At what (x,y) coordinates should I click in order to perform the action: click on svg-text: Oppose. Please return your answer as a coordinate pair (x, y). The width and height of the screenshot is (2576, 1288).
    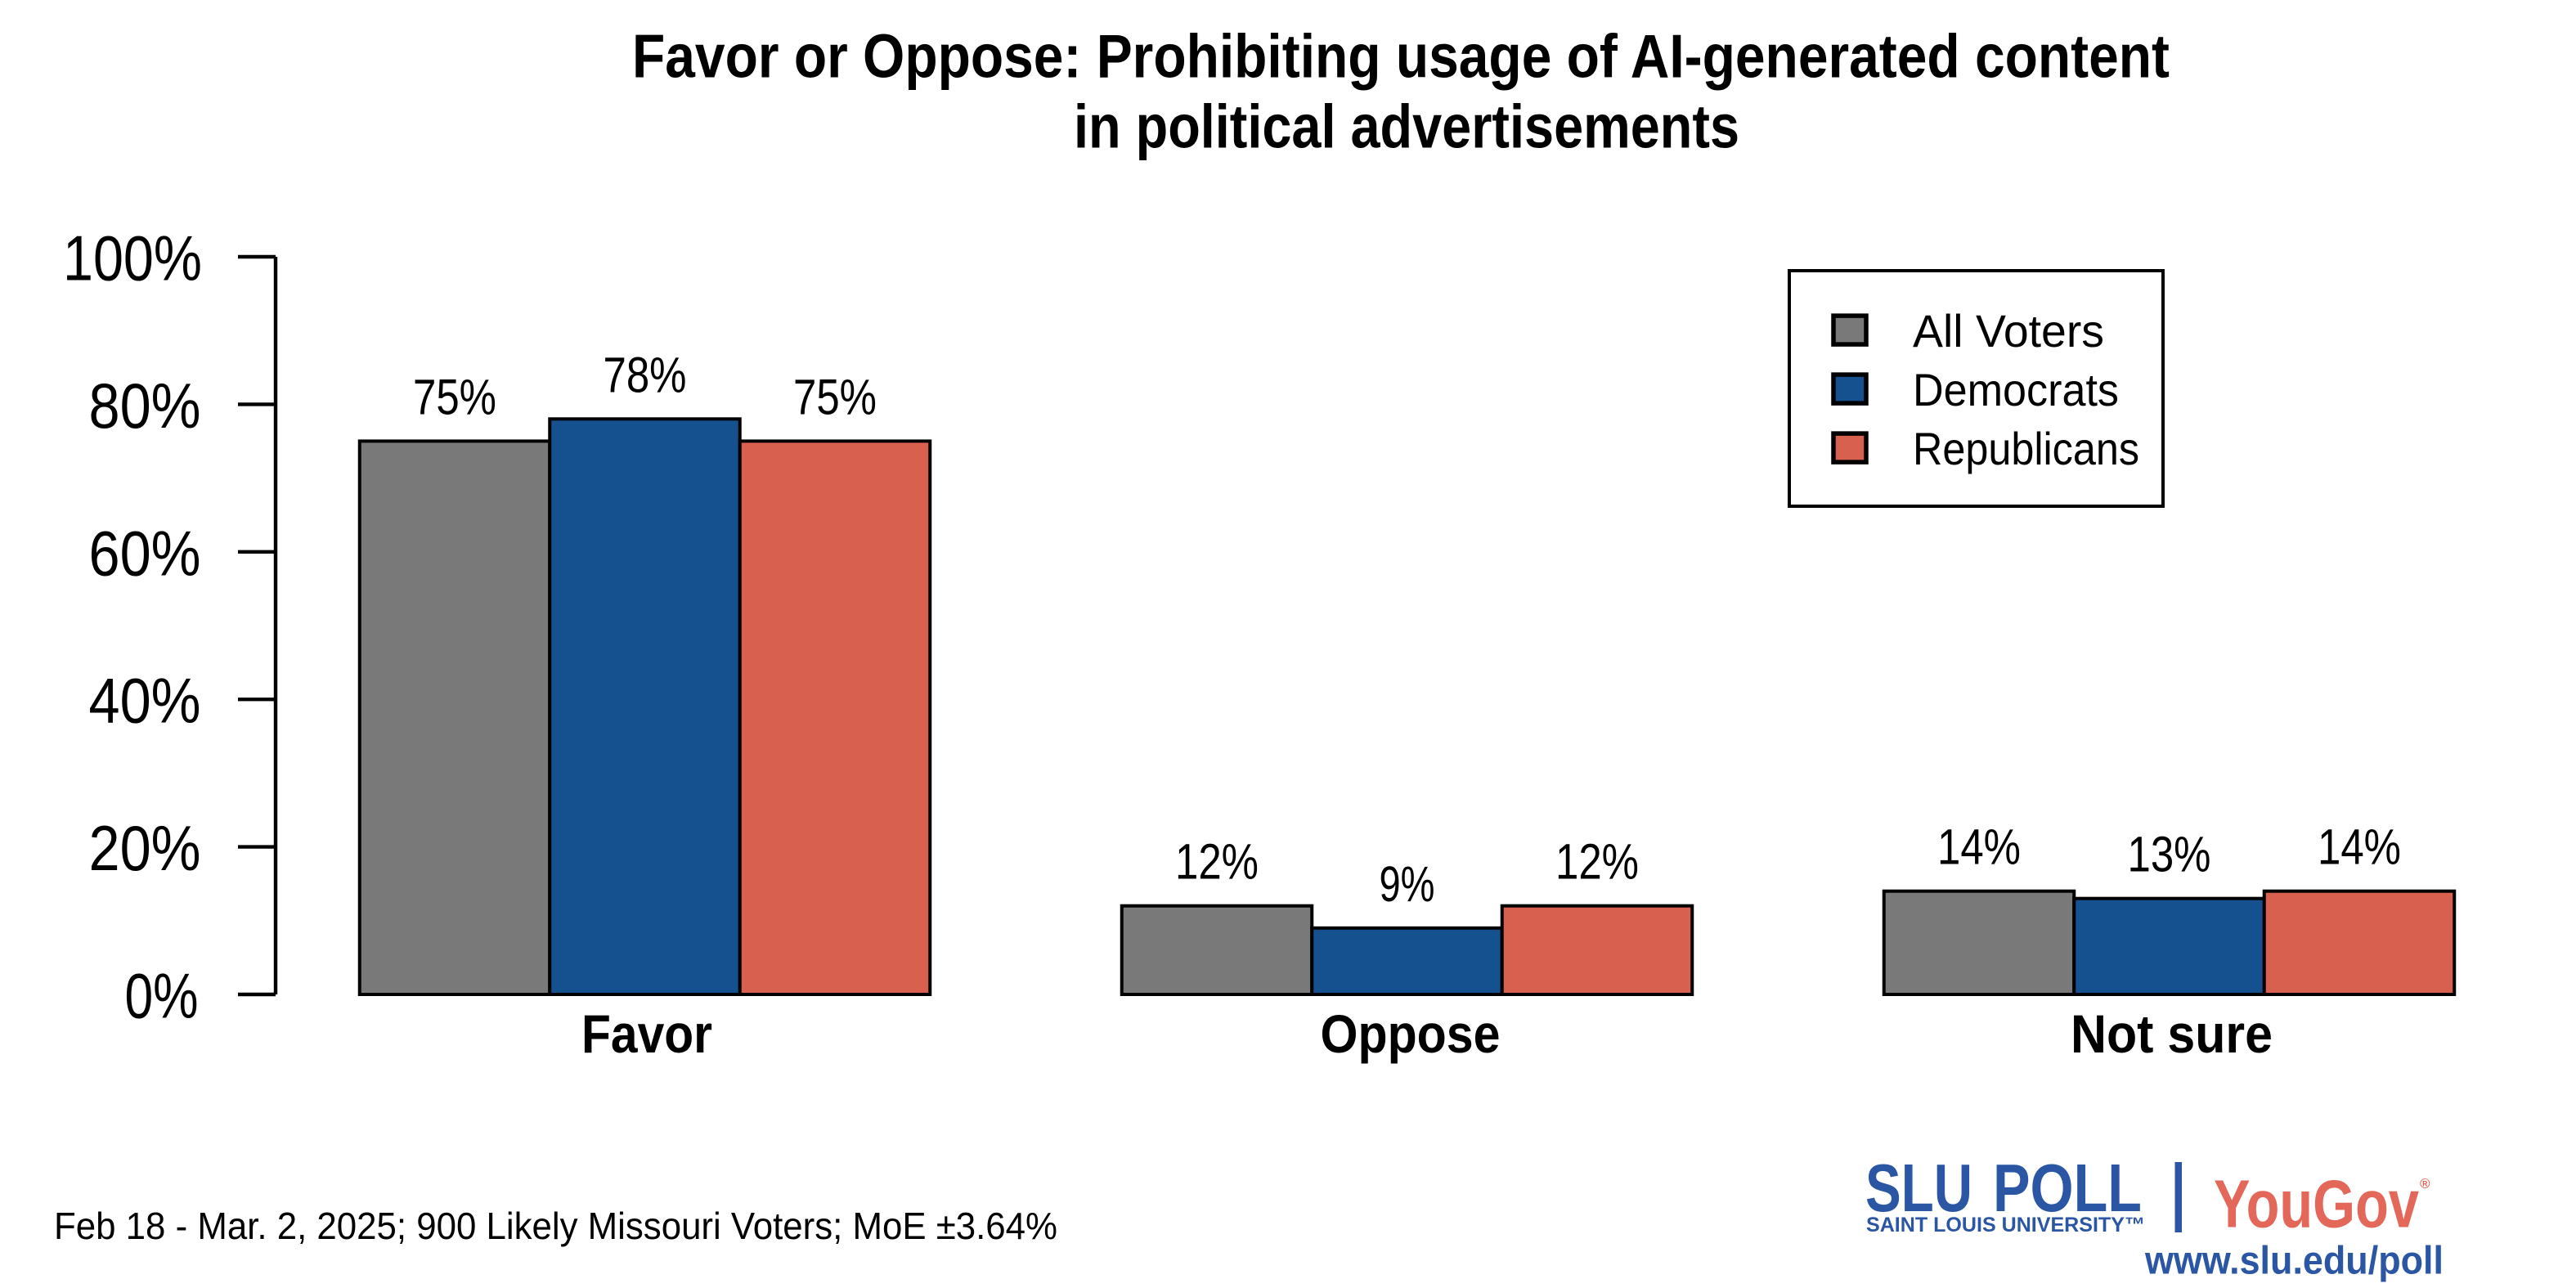
    Looking at the image, I should click on (1411, 1033).